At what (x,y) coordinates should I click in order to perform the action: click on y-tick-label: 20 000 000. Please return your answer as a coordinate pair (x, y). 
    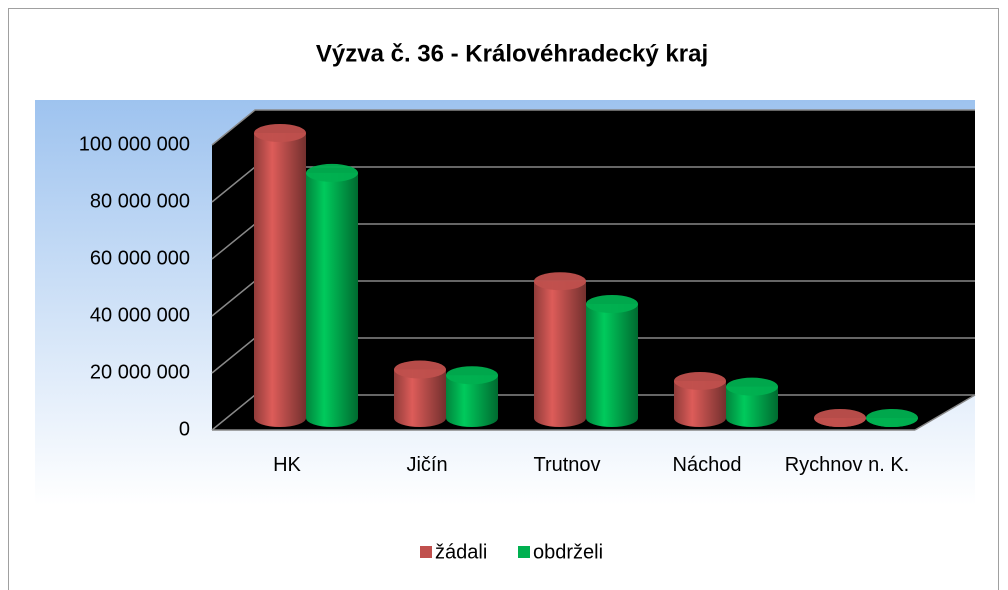
    Looking at the image, I should click on (140, 372).